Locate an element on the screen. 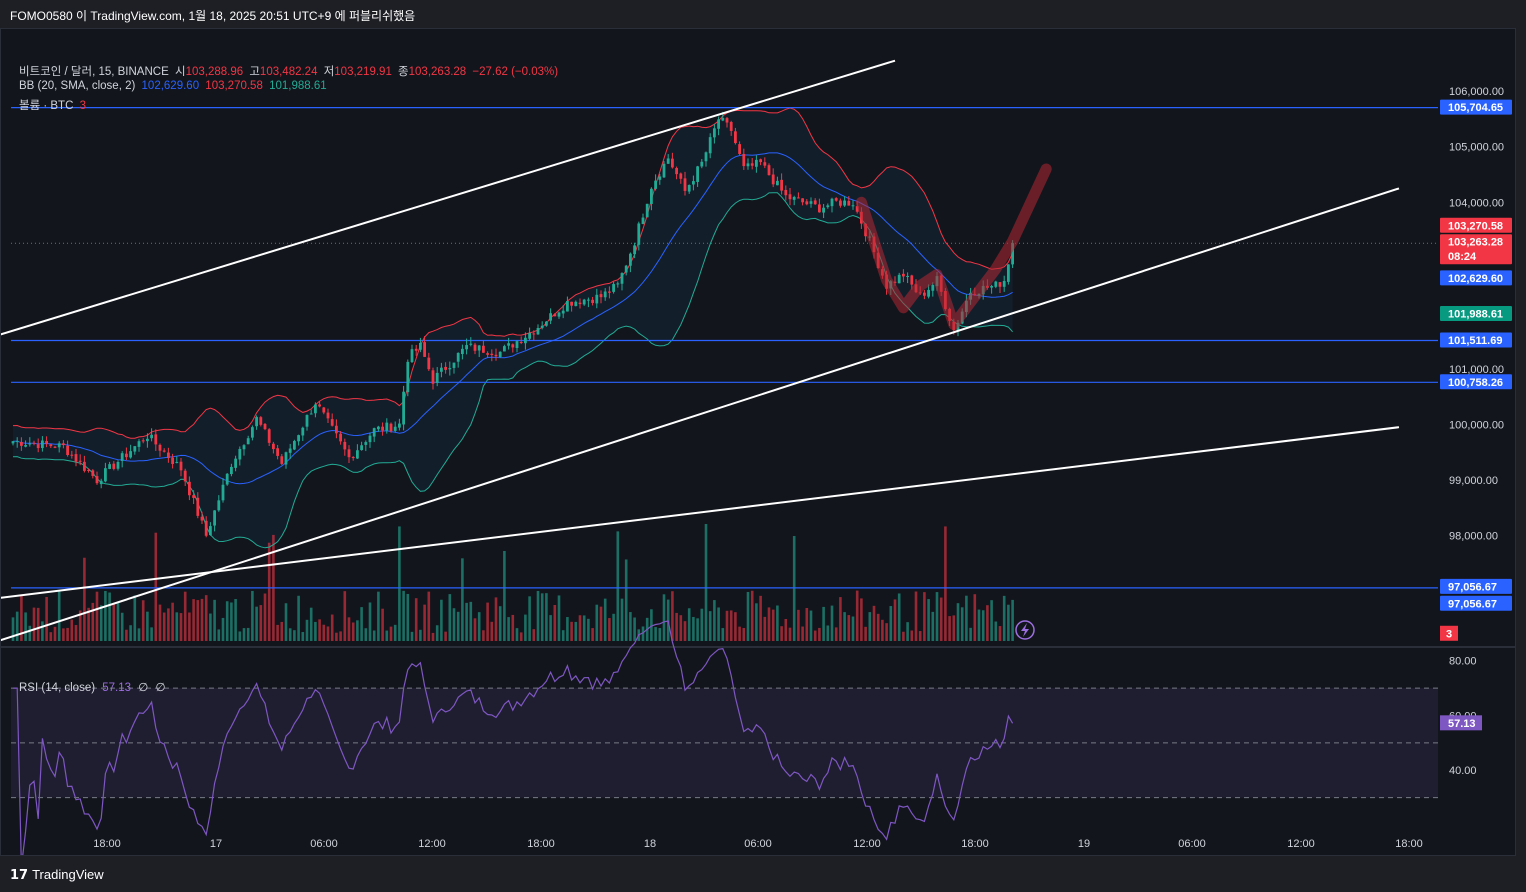 This screenshot has width=1526, height=892. symbol-name: 비트코인 / 달러, 15, BINANCE is located at coordinates (94, 72).